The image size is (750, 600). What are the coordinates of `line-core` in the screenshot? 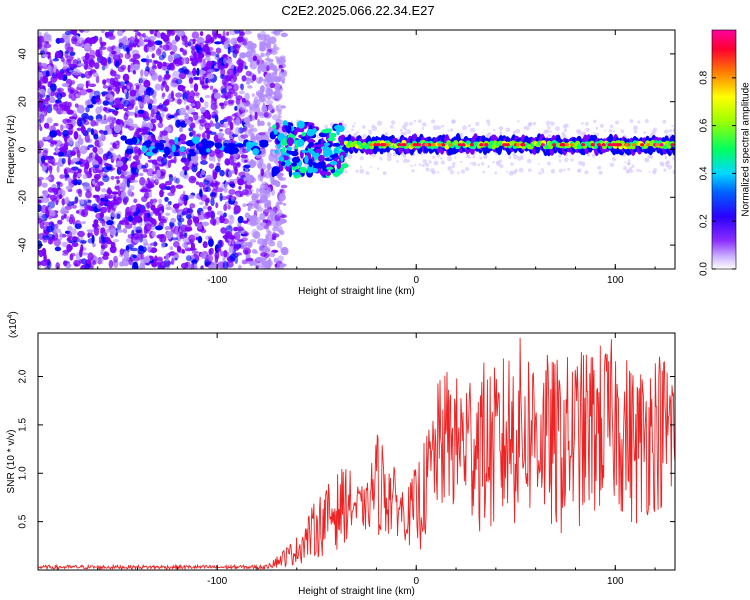 It's located at (359, 143).